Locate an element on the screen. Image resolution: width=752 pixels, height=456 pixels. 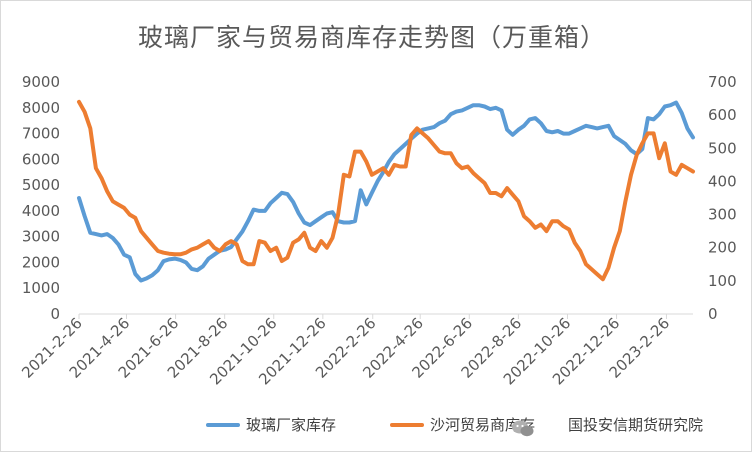
right-tick-label: 300 is located at coordinates (722, 215).